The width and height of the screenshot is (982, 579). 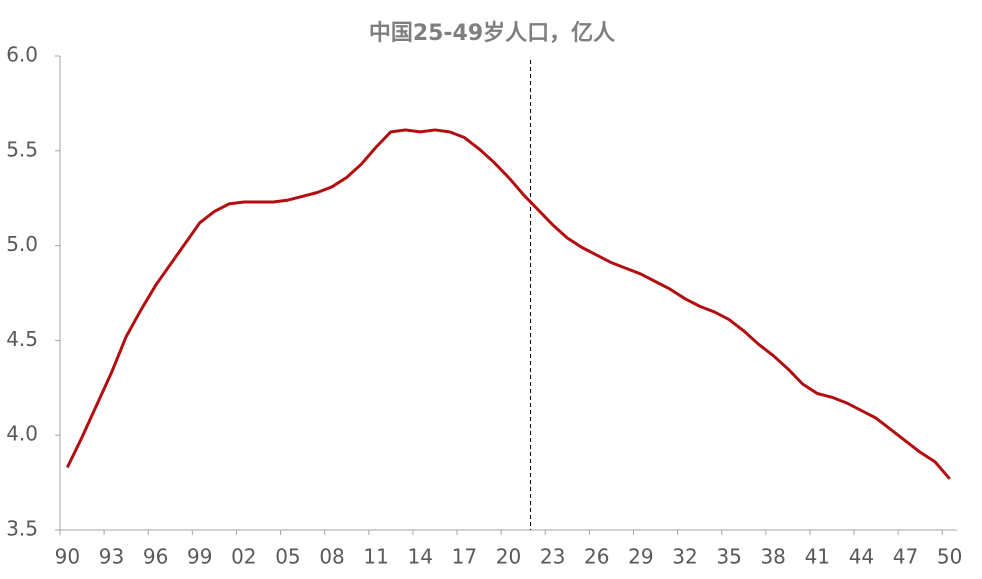 I want to click on x-tick-label: 38, so click(x=772, y=557).